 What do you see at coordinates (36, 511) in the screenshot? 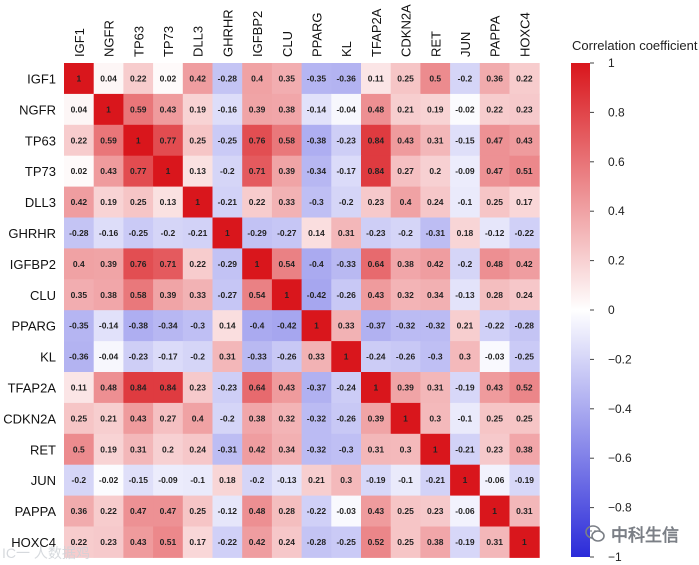
I see `row-label: PAPPA` at bounding box center [36, 511].